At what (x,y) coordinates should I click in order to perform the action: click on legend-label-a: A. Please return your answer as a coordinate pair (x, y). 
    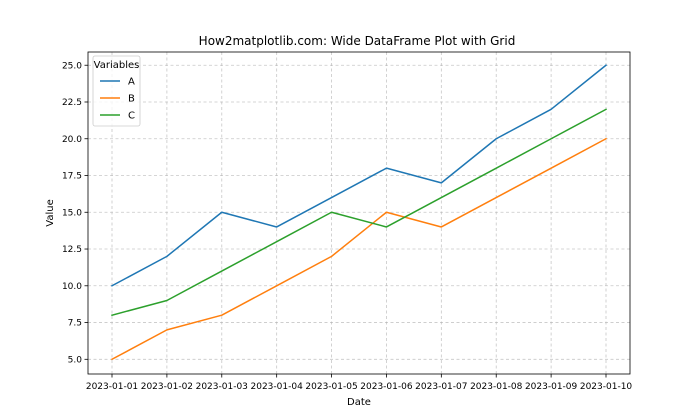
    Looking at the image, I should click on (131, 82).